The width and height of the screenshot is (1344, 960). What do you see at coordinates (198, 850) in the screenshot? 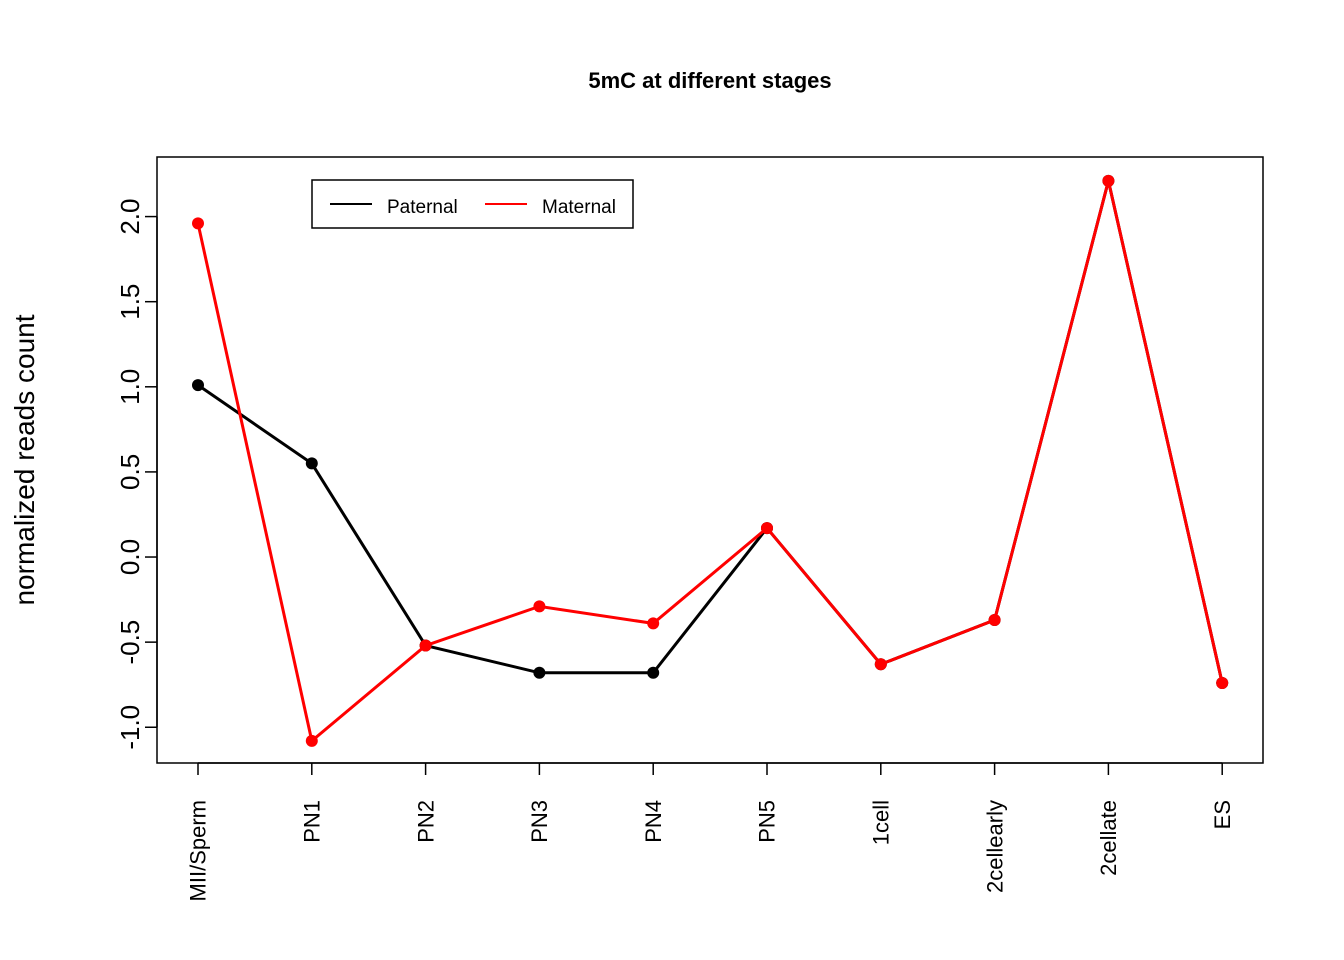
I see `x-tick-label: MII/Sperm` at bounding box center [198, 850].